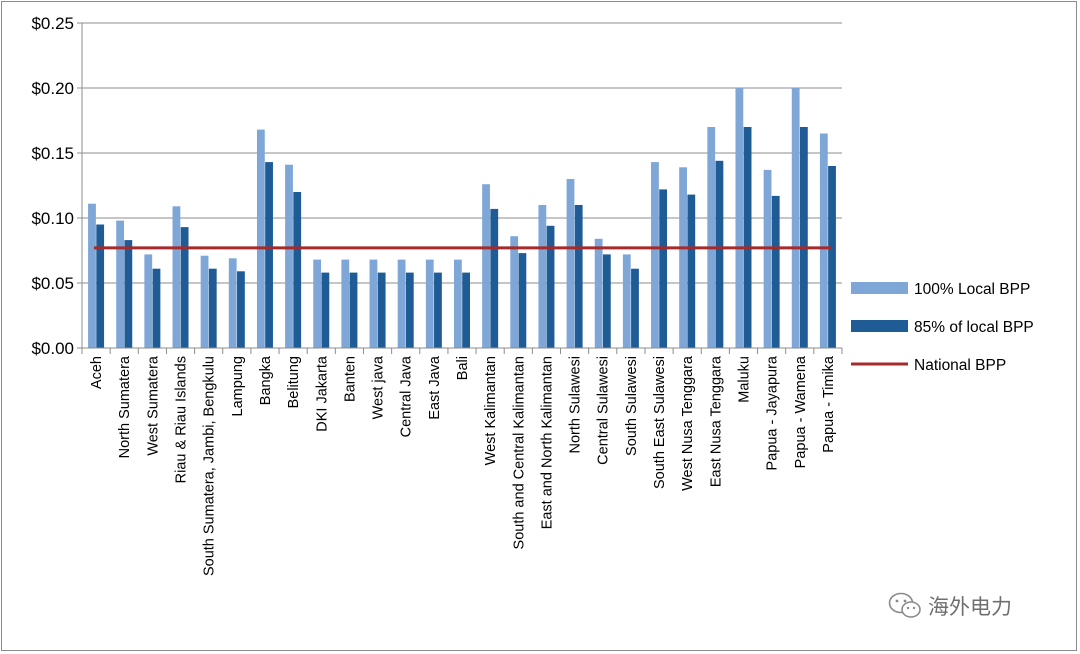  Describe the element at coordinates (491, 410) in the screenshot. I see `x-tick-label: West Kalimantan` at that location.